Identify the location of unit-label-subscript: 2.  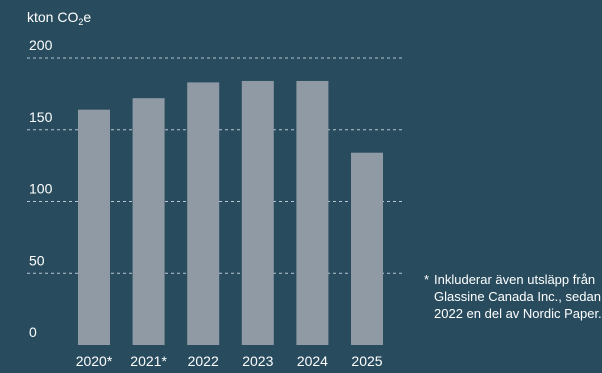
(81, 22).